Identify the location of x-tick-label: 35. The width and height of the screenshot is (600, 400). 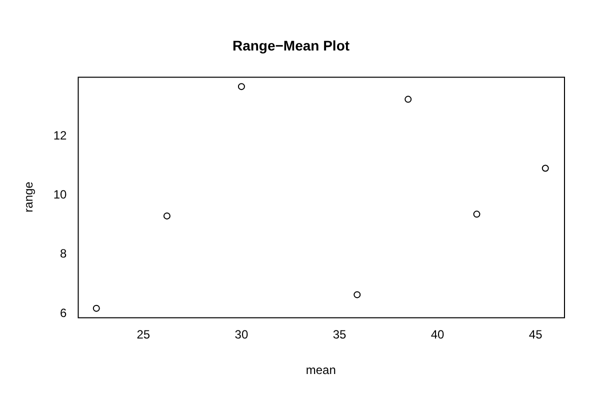
(339, 335).